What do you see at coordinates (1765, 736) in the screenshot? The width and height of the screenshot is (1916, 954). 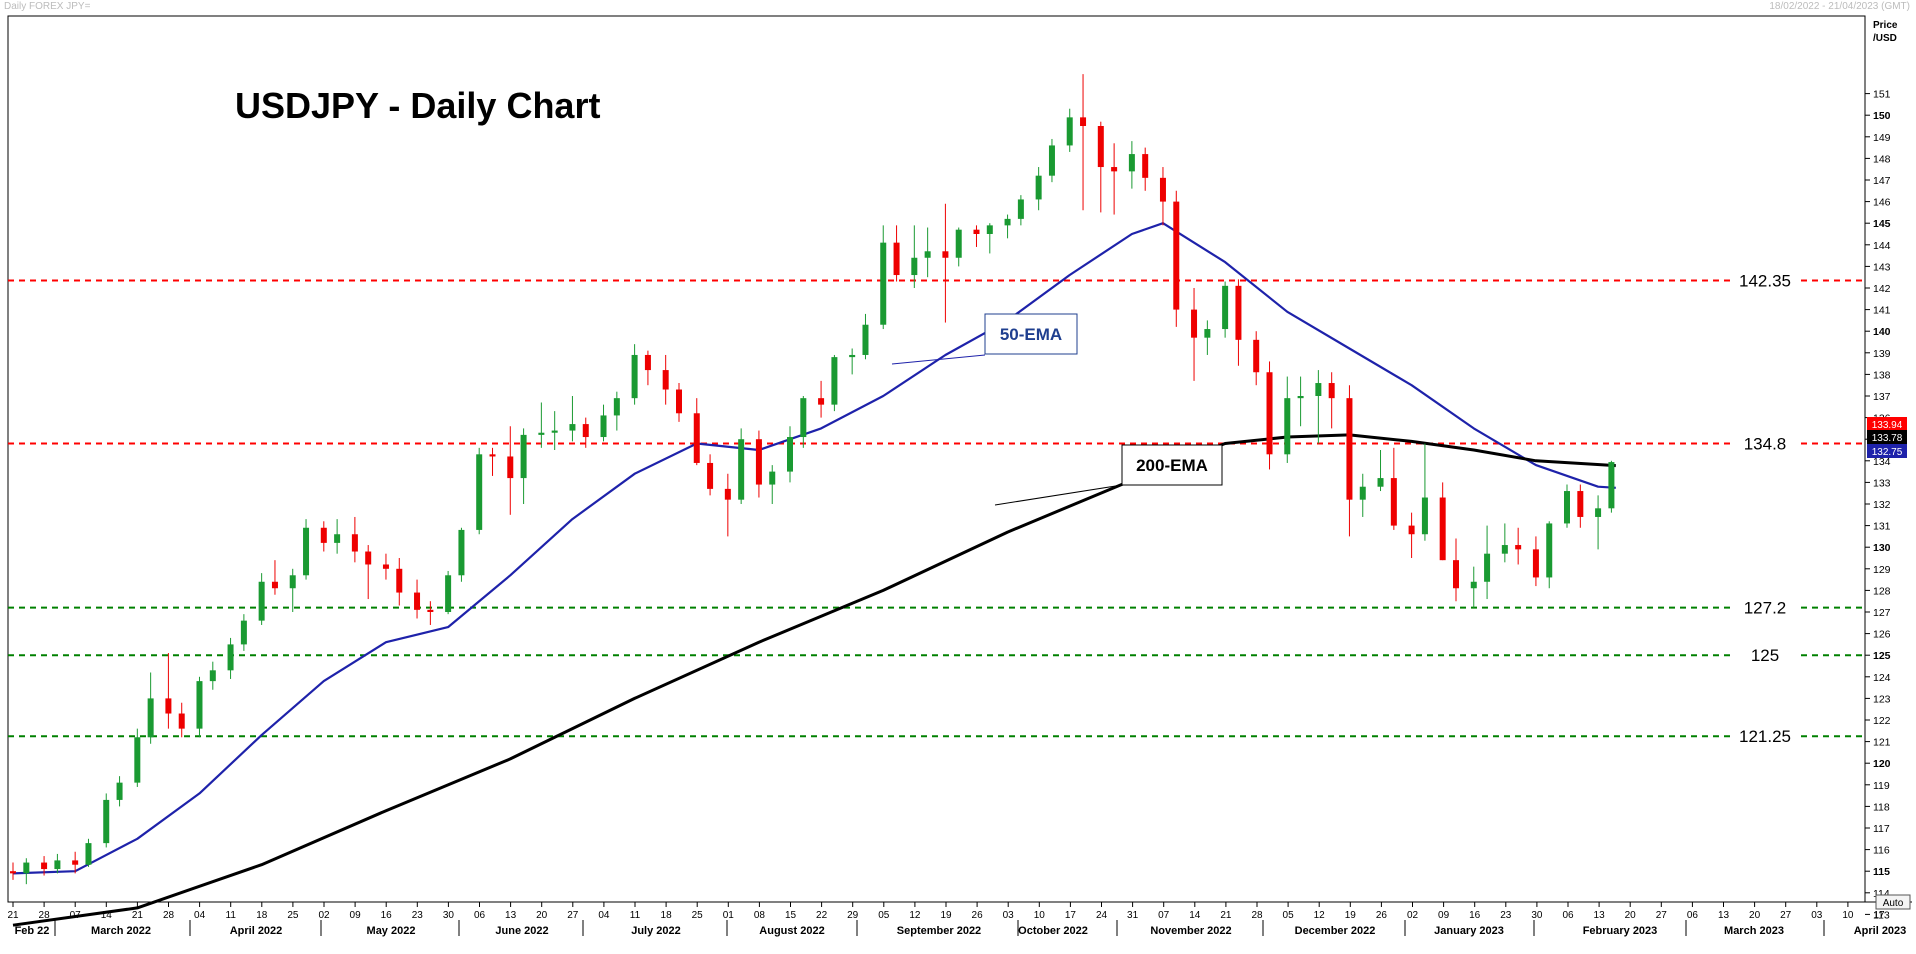 I see `level-label: 121.25` at bounding box center [1765, 736].